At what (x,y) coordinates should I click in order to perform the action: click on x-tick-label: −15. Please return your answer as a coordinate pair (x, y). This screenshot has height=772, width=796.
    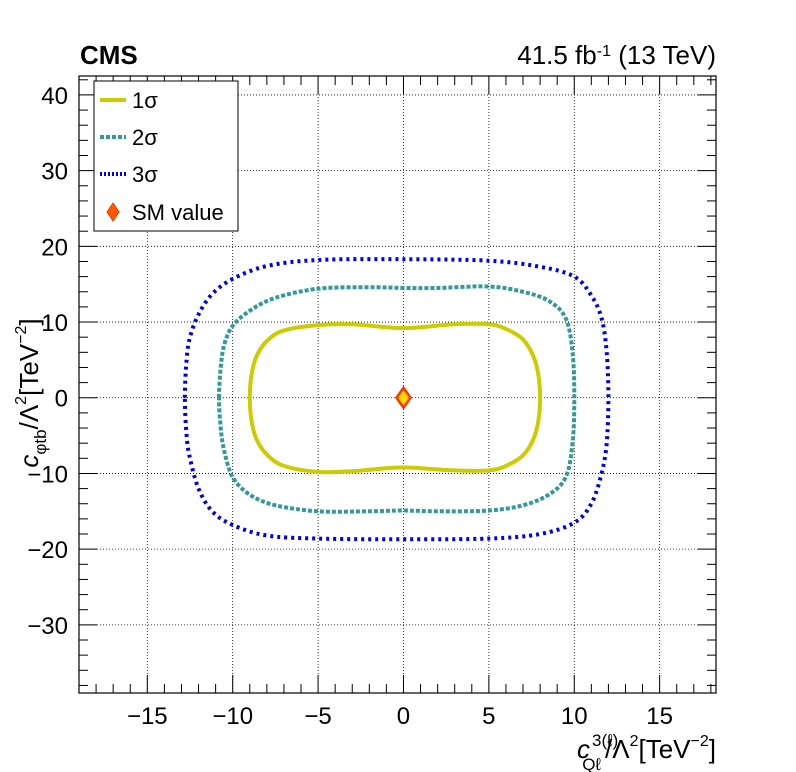
    Looking at the image, I should click on (147, 716).